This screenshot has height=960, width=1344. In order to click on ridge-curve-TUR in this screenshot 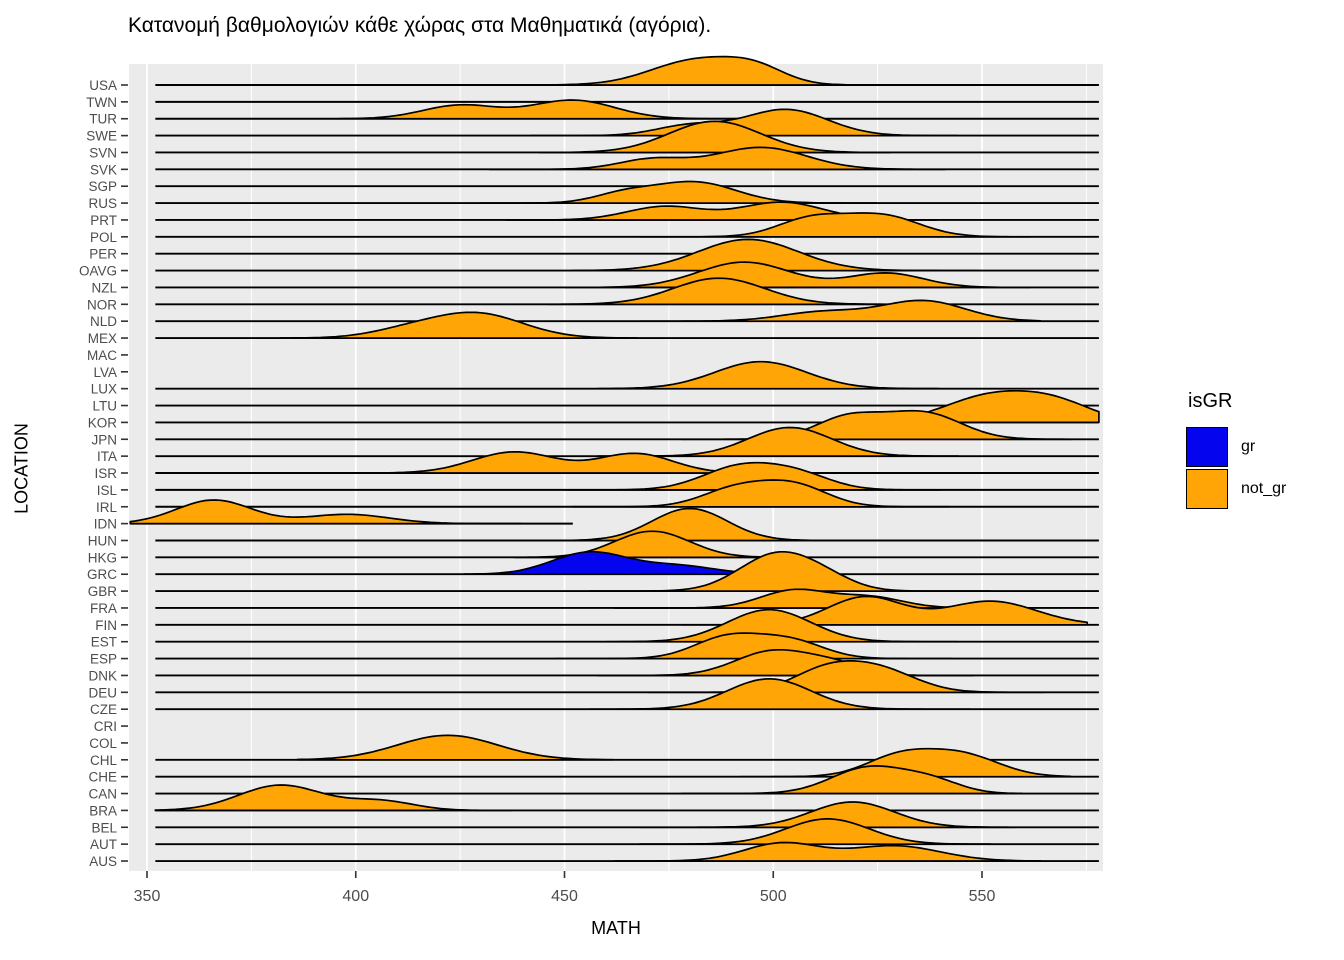, I will do `click(539, 109)`.